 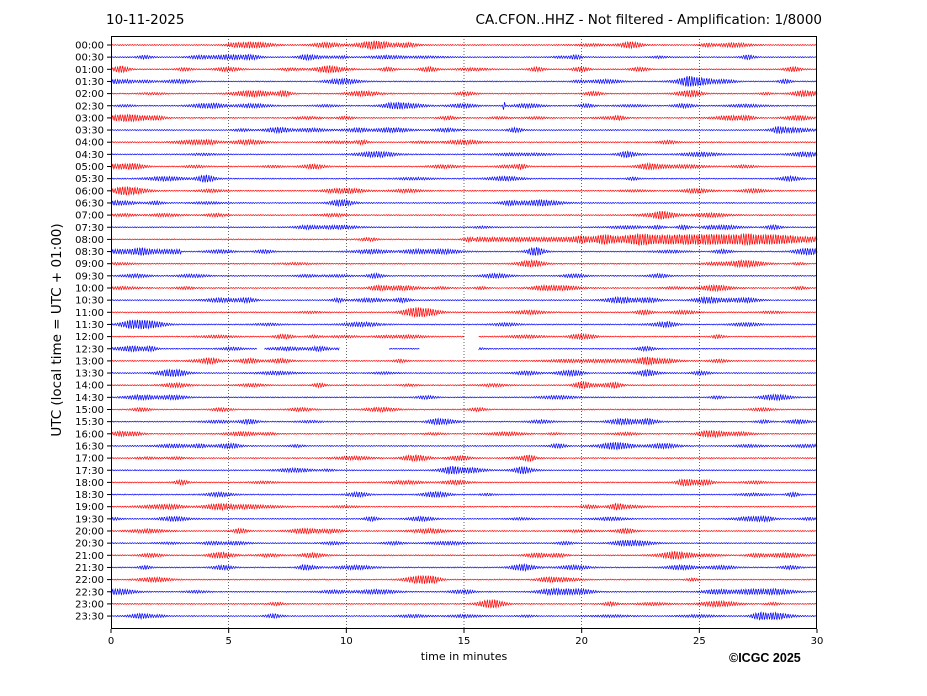 What do you see at coordinates (89, 143) in the screenshot?
I see `y-tick-label: 04:00` at bounding box center [89, 143].